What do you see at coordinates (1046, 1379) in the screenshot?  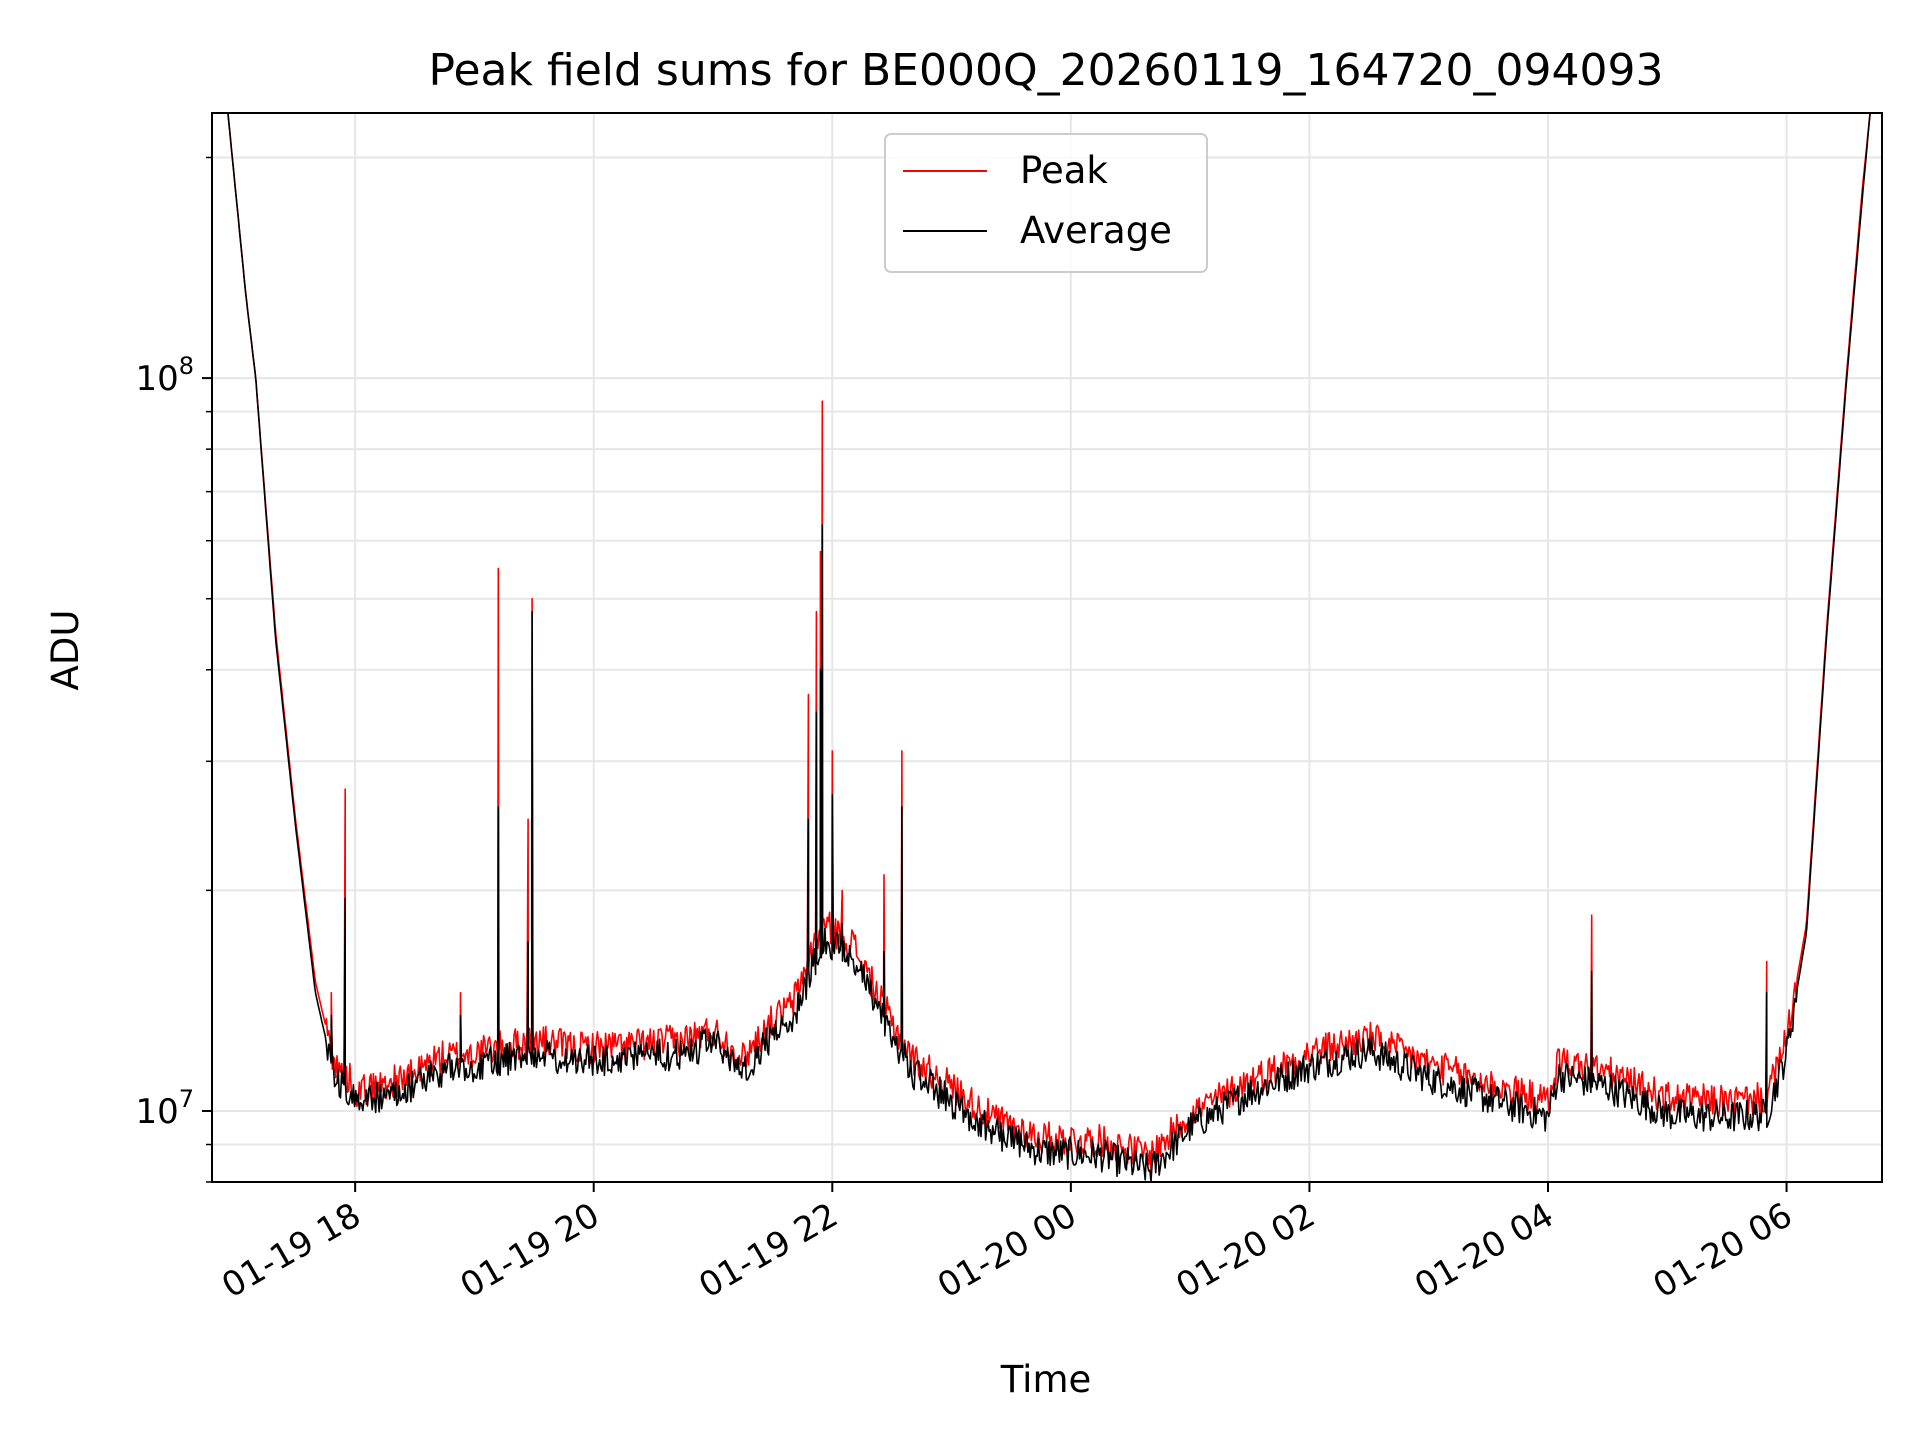 I see `x-axis-title: Time` at bounding box center [1046, 1379].